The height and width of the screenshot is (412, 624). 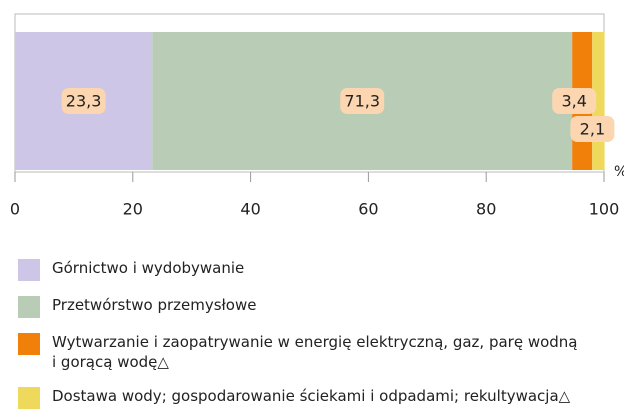 I want to click on legend-item: Górnictwo i wydobywanie, so click(x=318, y=269).